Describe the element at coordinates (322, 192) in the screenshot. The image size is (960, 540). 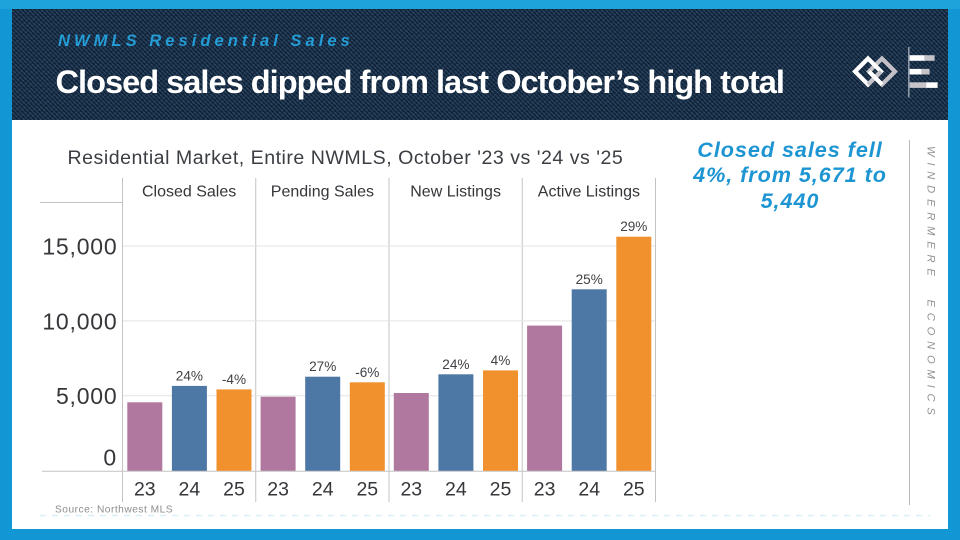
I see `svg-text: Pending Sales` at that location.